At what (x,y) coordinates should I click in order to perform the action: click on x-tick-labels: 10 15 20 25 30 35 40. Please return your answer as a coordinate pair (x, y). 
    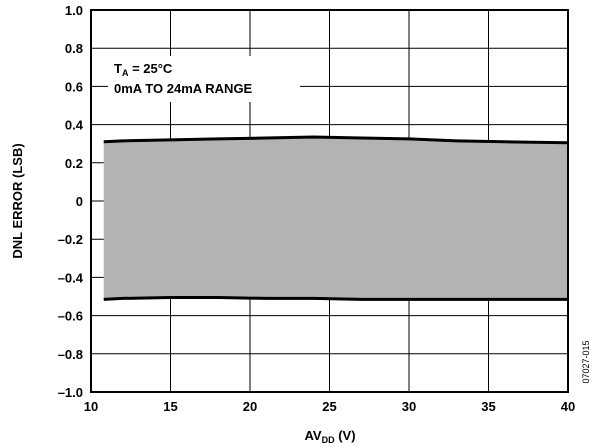
    Looking at the image, I should click on (329, 406).